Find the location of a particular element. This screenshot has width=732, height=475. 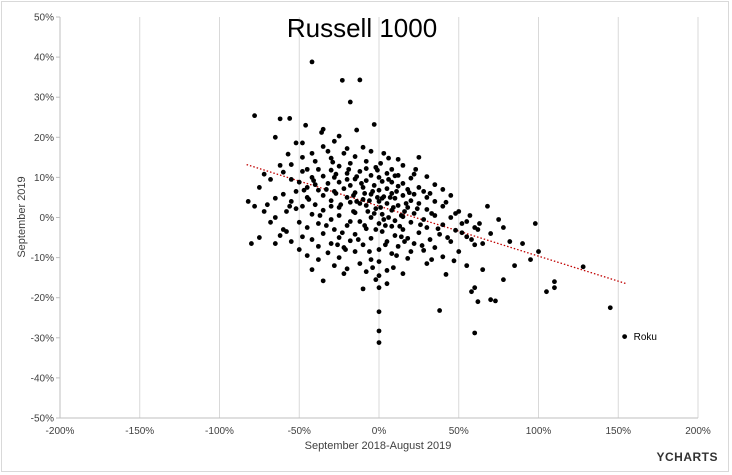

y-tick-label: 50% is located at coordinates (44, 18).